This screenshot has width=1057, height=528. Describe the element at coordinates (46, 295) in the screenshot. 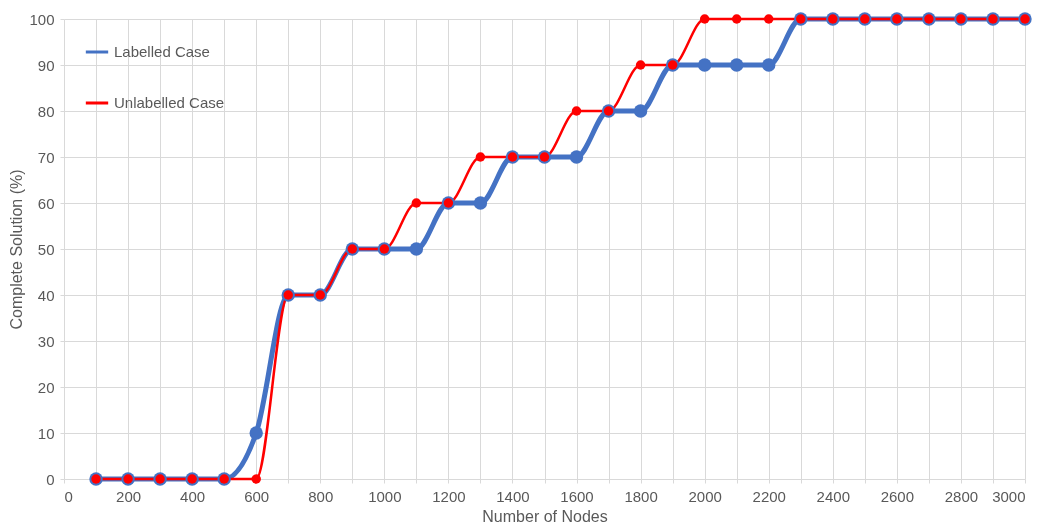

I see `y-tick-label: 40` at that location.